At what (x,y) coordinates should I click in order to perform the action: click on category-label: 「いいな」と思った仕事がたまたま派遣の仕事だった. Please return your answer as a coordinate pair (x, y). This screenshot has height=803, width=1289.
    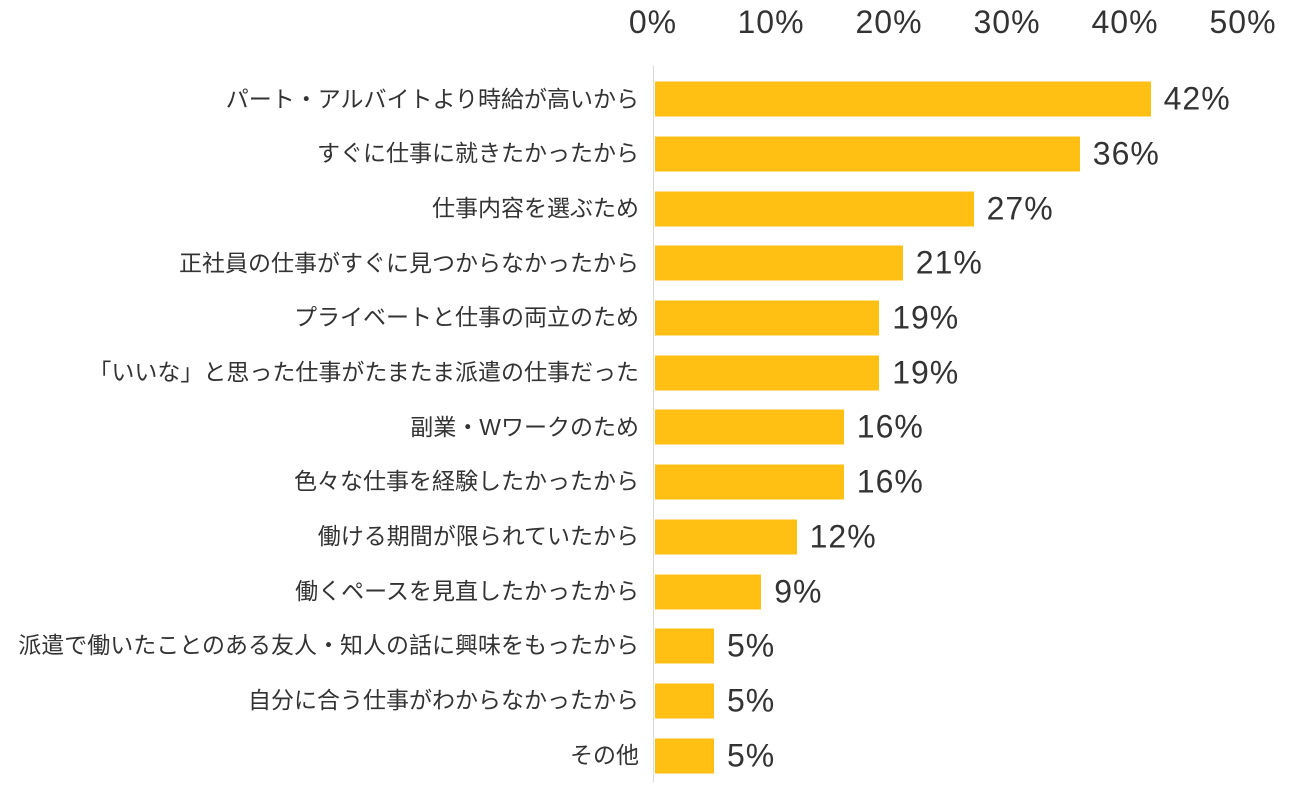
    Looking at the image, I should click on (363, 371).